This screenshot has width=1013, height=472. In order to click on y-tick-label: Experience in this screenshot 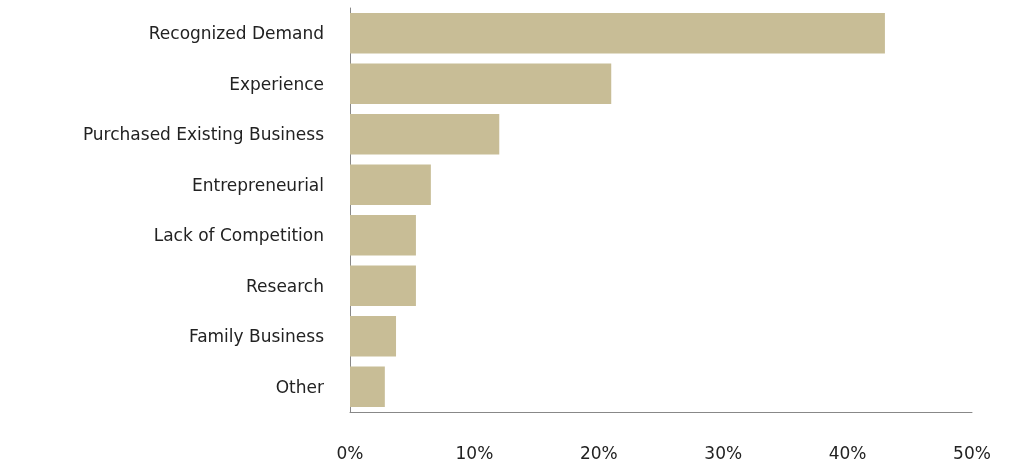, I will do `click(276, 83)`.